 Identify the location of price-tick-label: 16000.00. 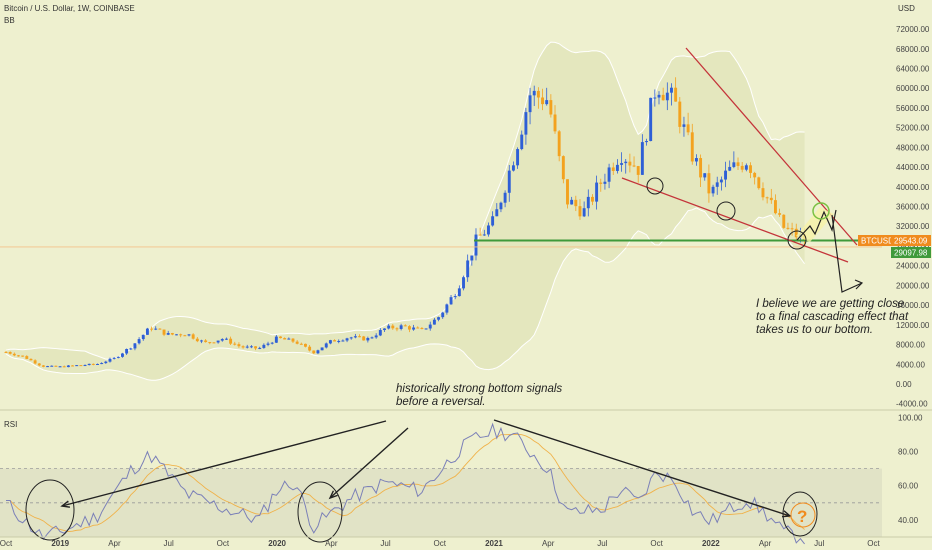
(913, 305).